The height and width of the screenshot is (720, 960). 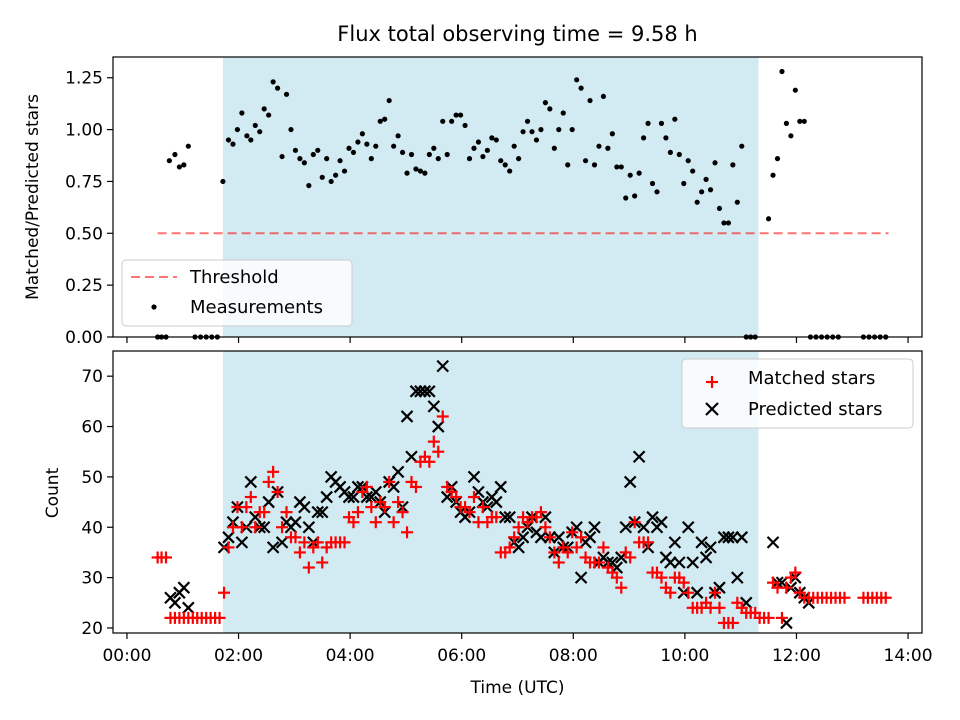 I want to click on legend-predicted-label: Predicted stars, so click(x=815, y=409).